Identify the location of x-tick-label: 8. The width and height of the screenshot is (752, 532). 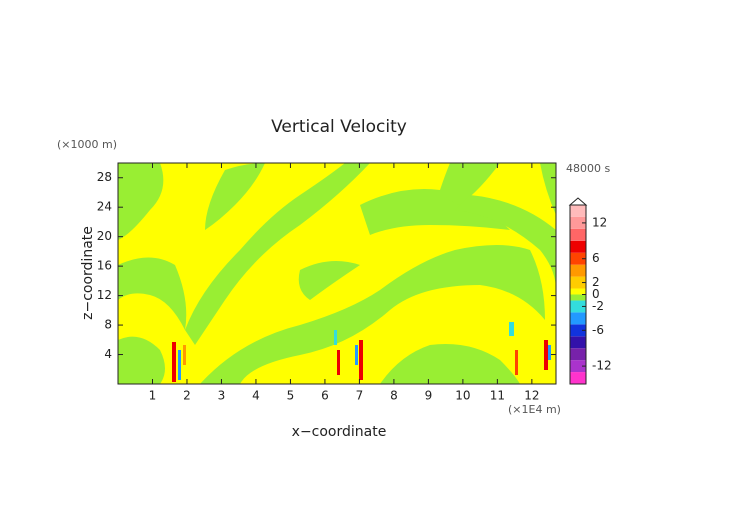
(394, 396).